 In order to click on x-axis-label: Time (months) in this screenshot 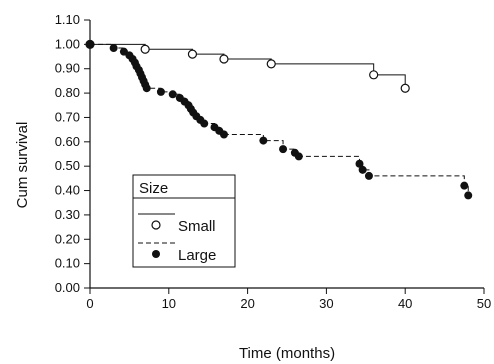, I will do `click(287, 353)`.